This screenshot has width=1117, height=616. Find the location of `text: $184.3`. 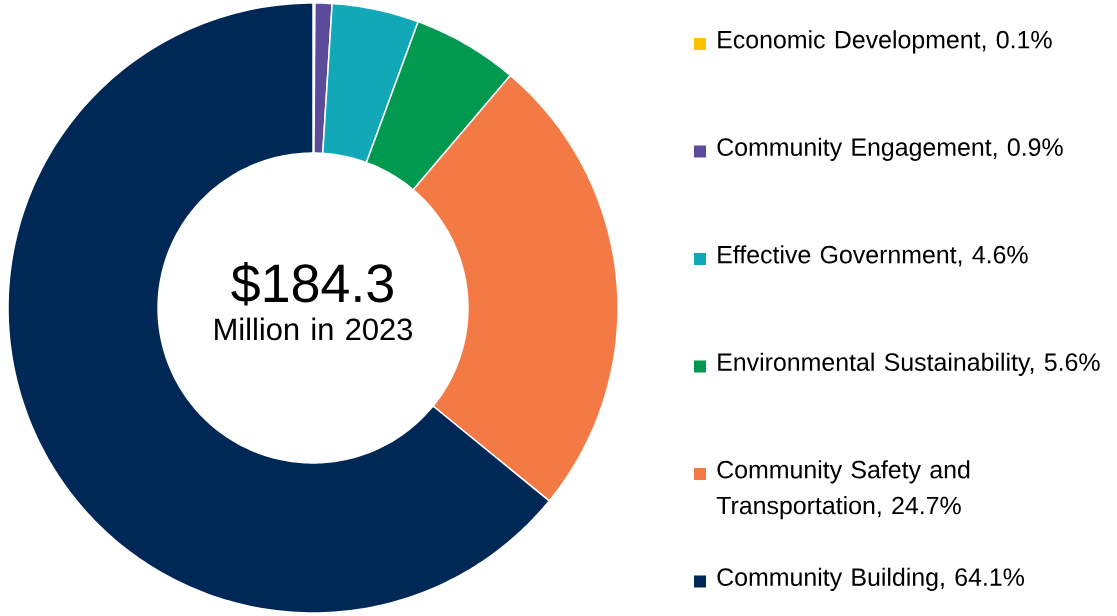

text: $184.3 is located at coordinates (312, 284).